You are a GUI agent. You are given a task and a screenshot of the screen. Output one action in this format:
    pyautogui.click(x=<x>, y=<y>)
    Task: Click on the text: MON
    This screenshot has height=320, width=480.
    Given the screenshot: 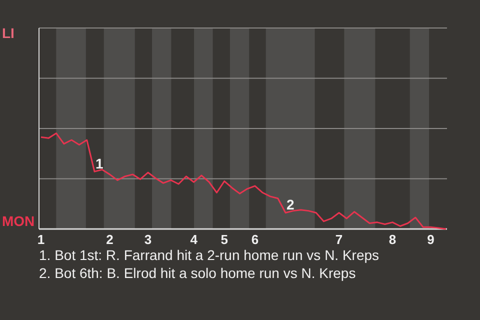 What is the action you would take?
    pyautogui.click(x=18, y=221)
    